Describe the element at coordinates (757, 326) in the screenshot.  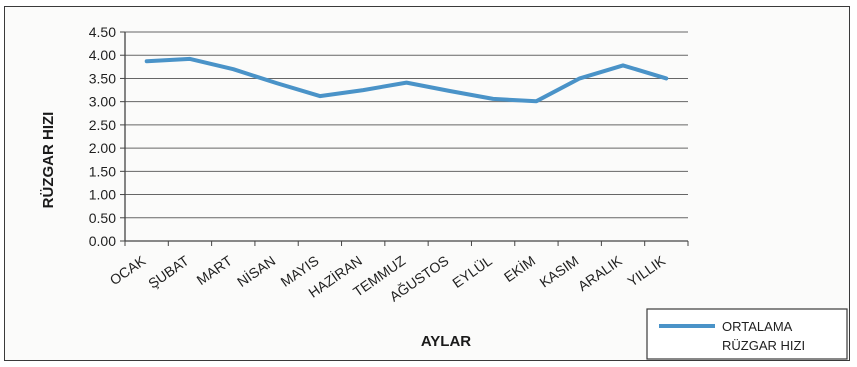
I see `legend-label-line1: ORTALAMA` at that location.